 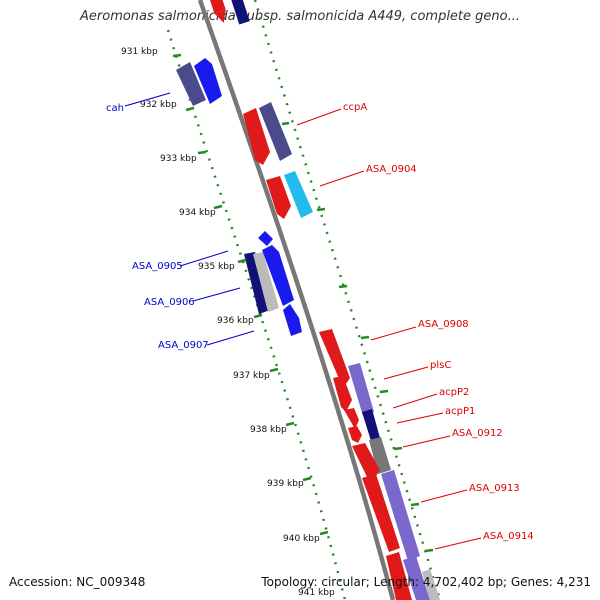 What do you see at coordinates (301, 539) in the screenshot?
I see `tick-label: 940 kbp` at bounding box center [301, 539].